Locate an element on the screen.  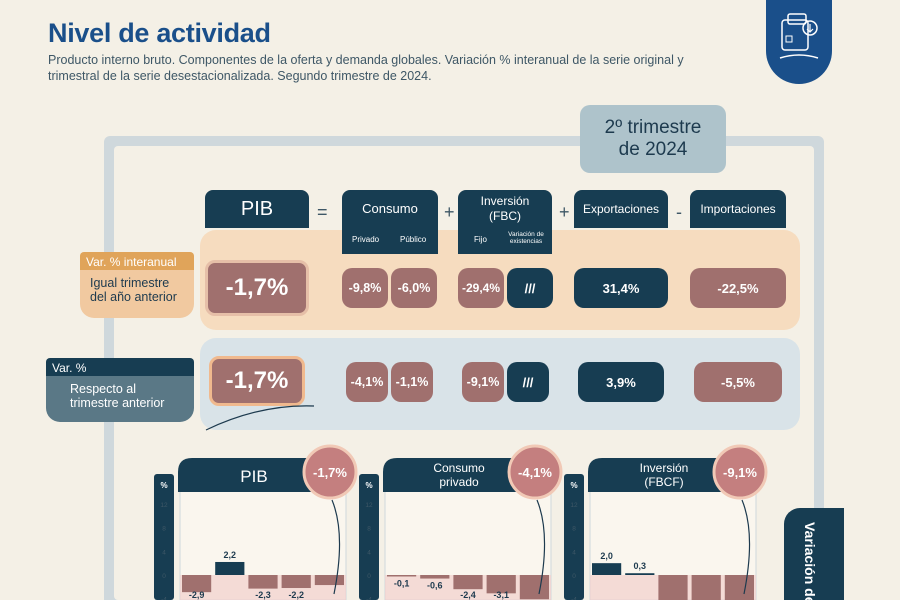
equals-operator: = is located at coordinates (322, 212).